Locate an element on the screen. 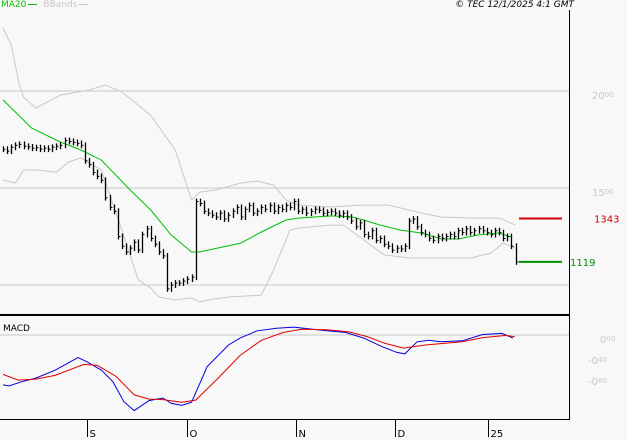 This screenshot has height=440, width=627. macd-tick-label: -040 is located at coordinates (597, 361).